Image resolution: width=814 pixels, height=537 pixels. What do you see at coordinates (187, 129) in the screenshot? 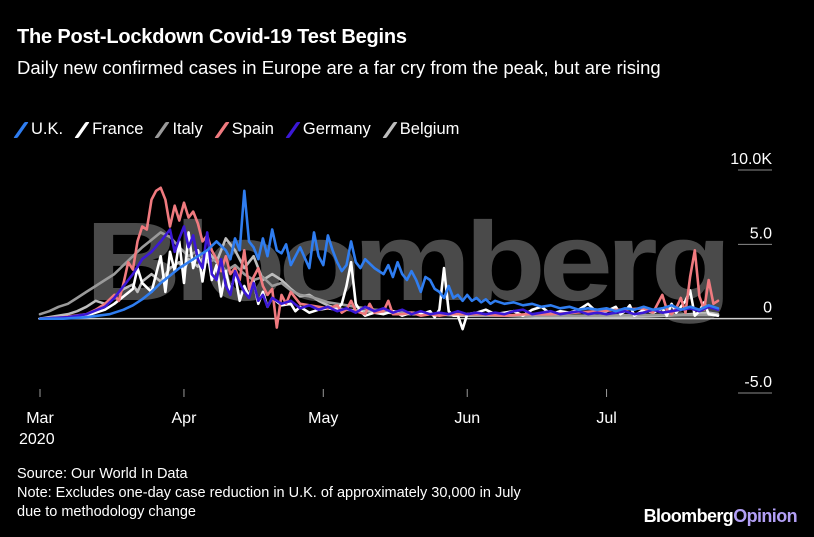
I see `legend-label: Italy` at bounding box center [187, 129].